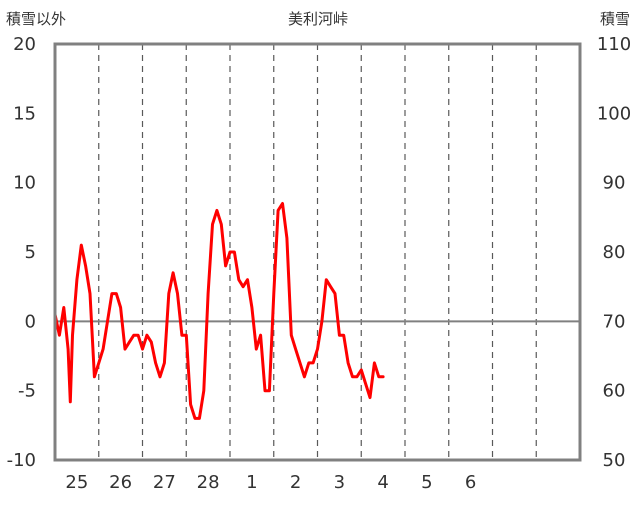 The image size is (636, 505). What do you see at coordinates (120, 482) in the screenshot?
I see `x-tick-label: 26` at bounding box center [120, 482].